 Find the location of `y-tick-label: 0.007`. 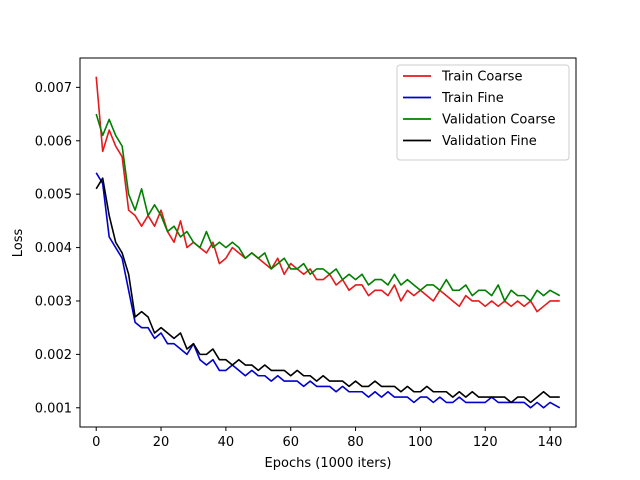

y-tick-label: 0.007 is located at coordinates (53, 88).